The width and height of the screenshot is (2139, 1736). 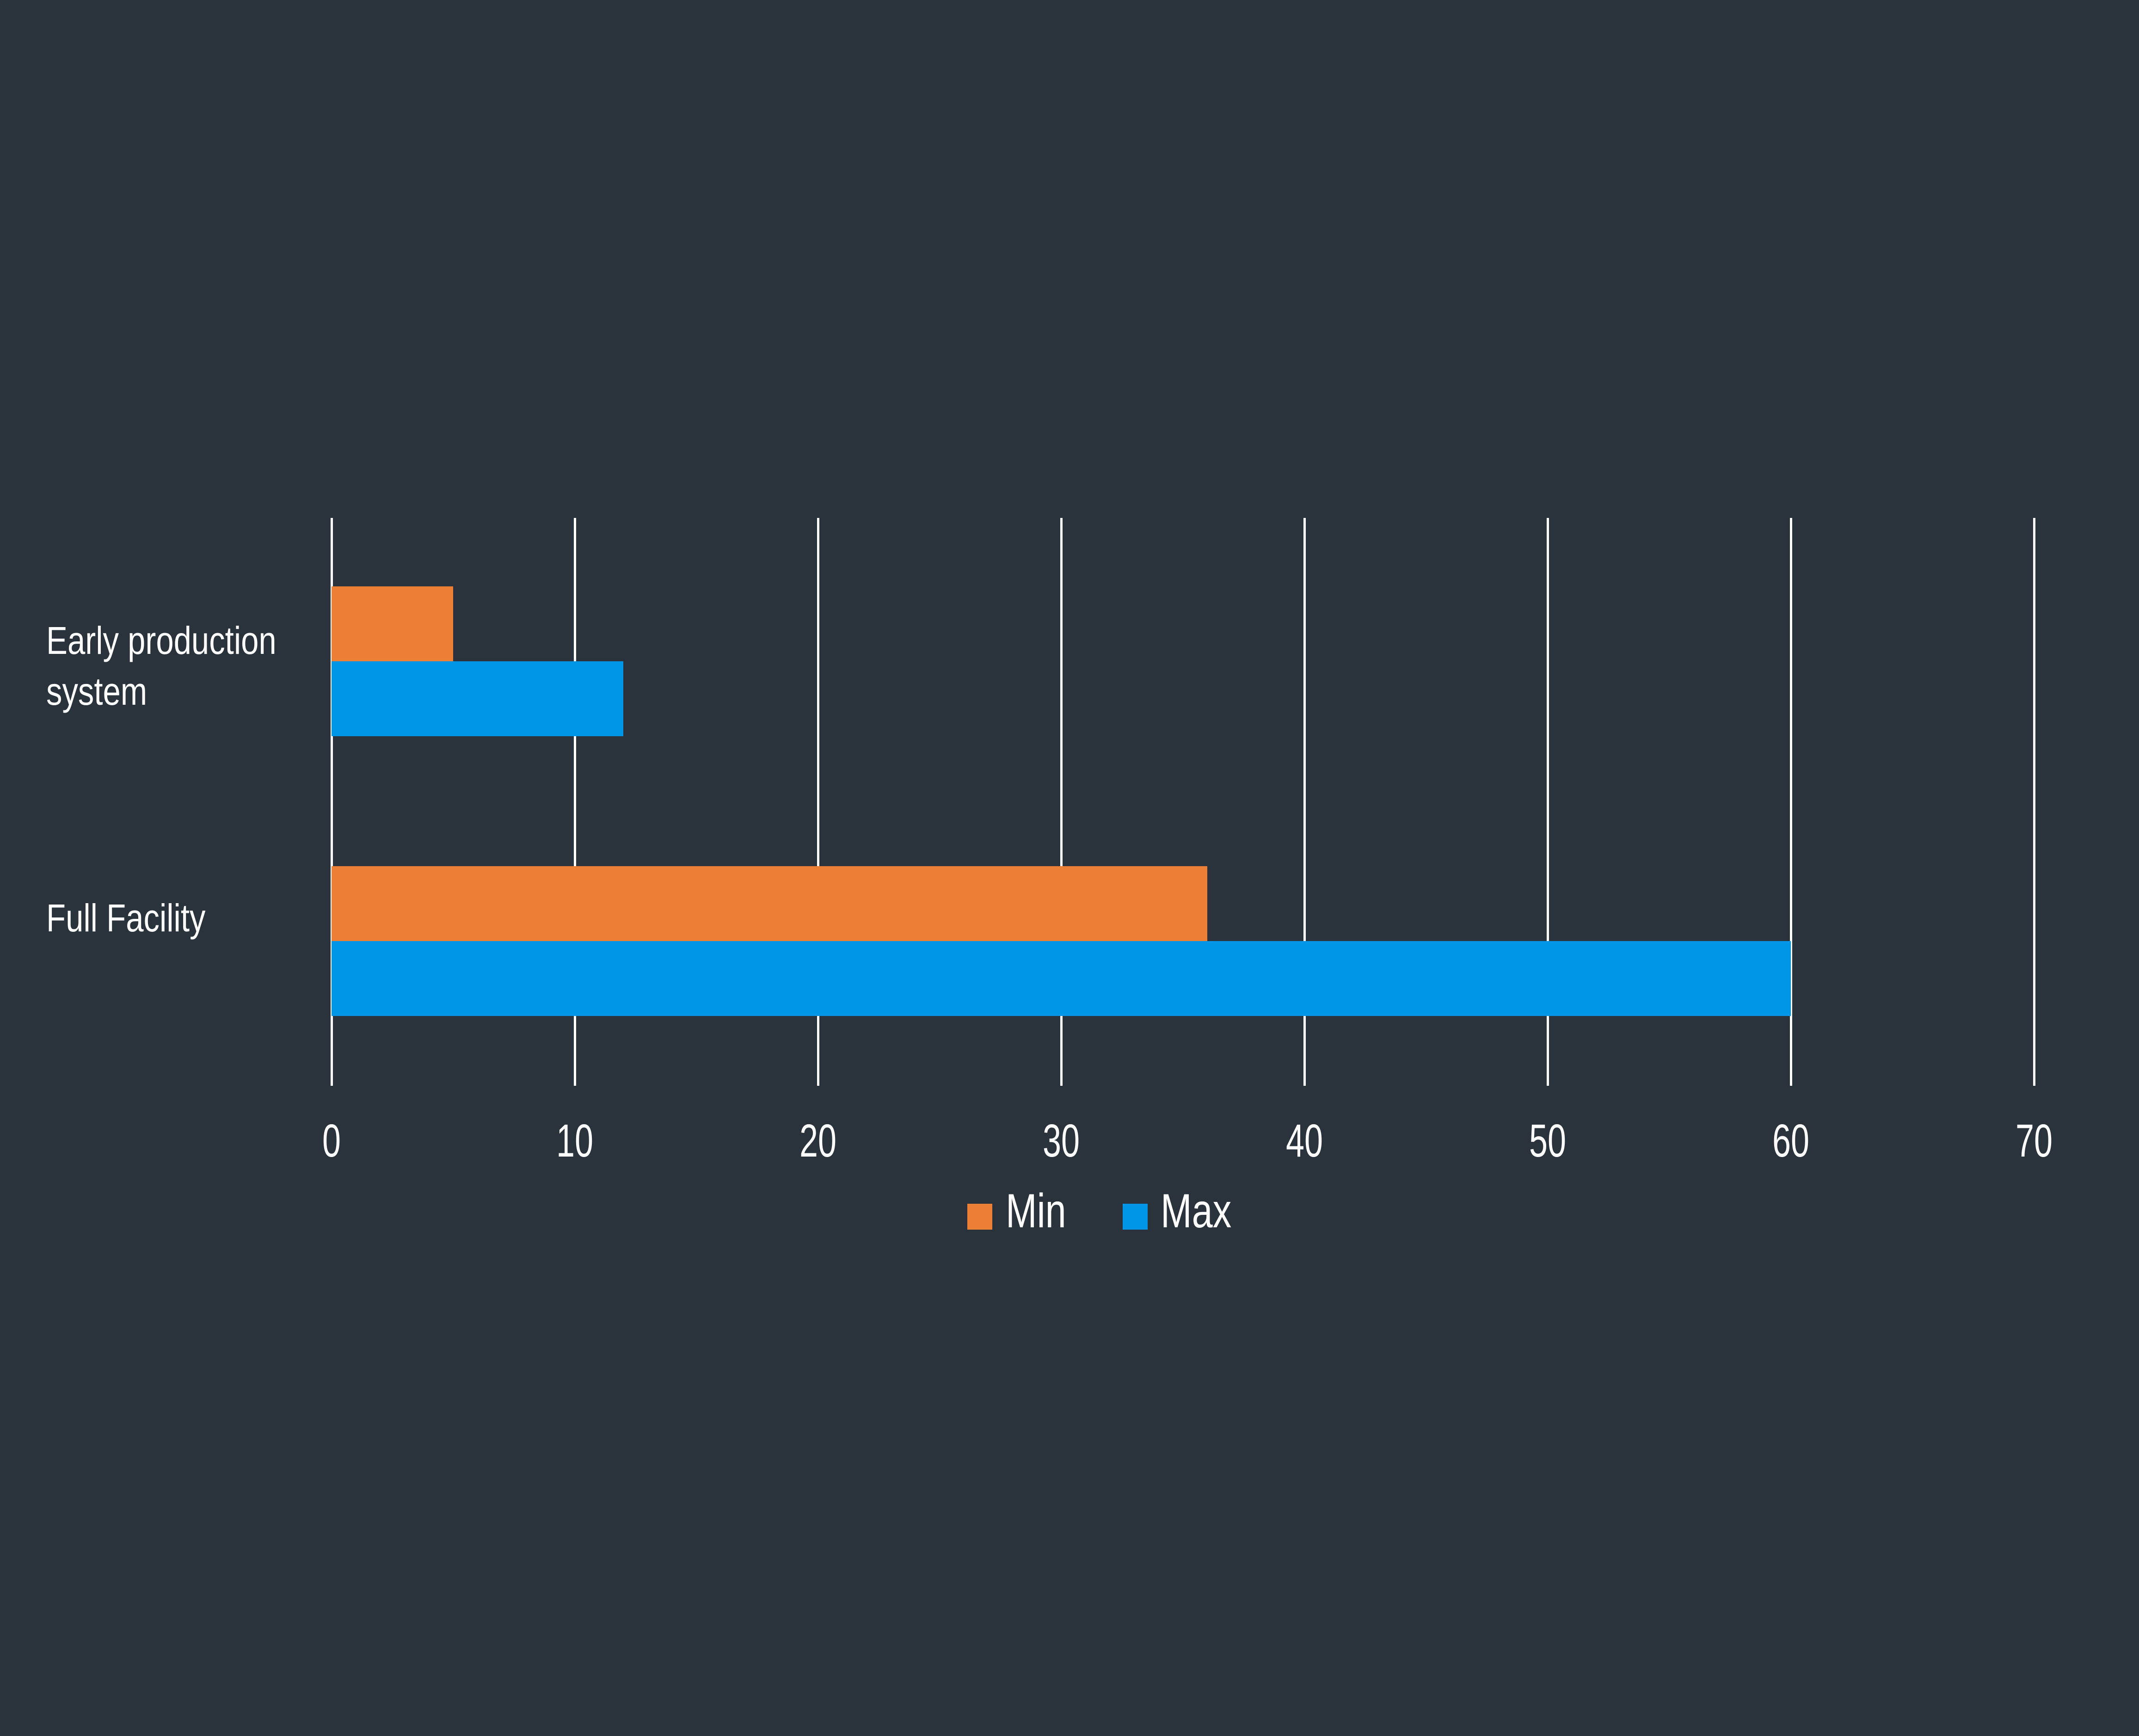 I want to click on legend-swatch-max, so click(x=1135, y=1217).